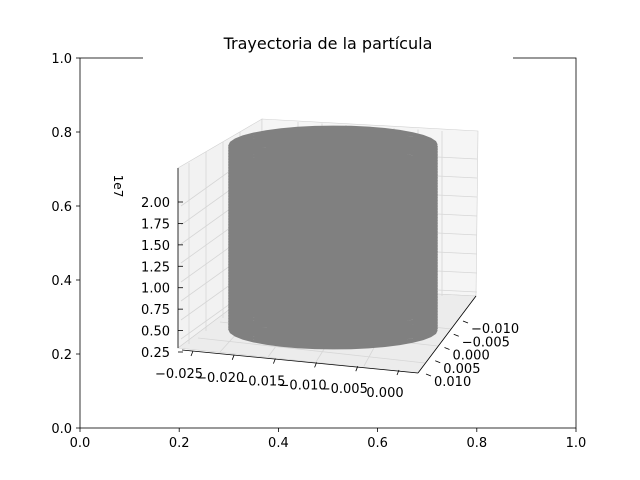 The height and width of the screenshot is (480, 640). What do you see at coordinates (328, 439) in the screenshot?
I see `background-x-ticks: 0.0 0.2 0.4 0.6 0.8 1.0` at bounding box center [328, 439].